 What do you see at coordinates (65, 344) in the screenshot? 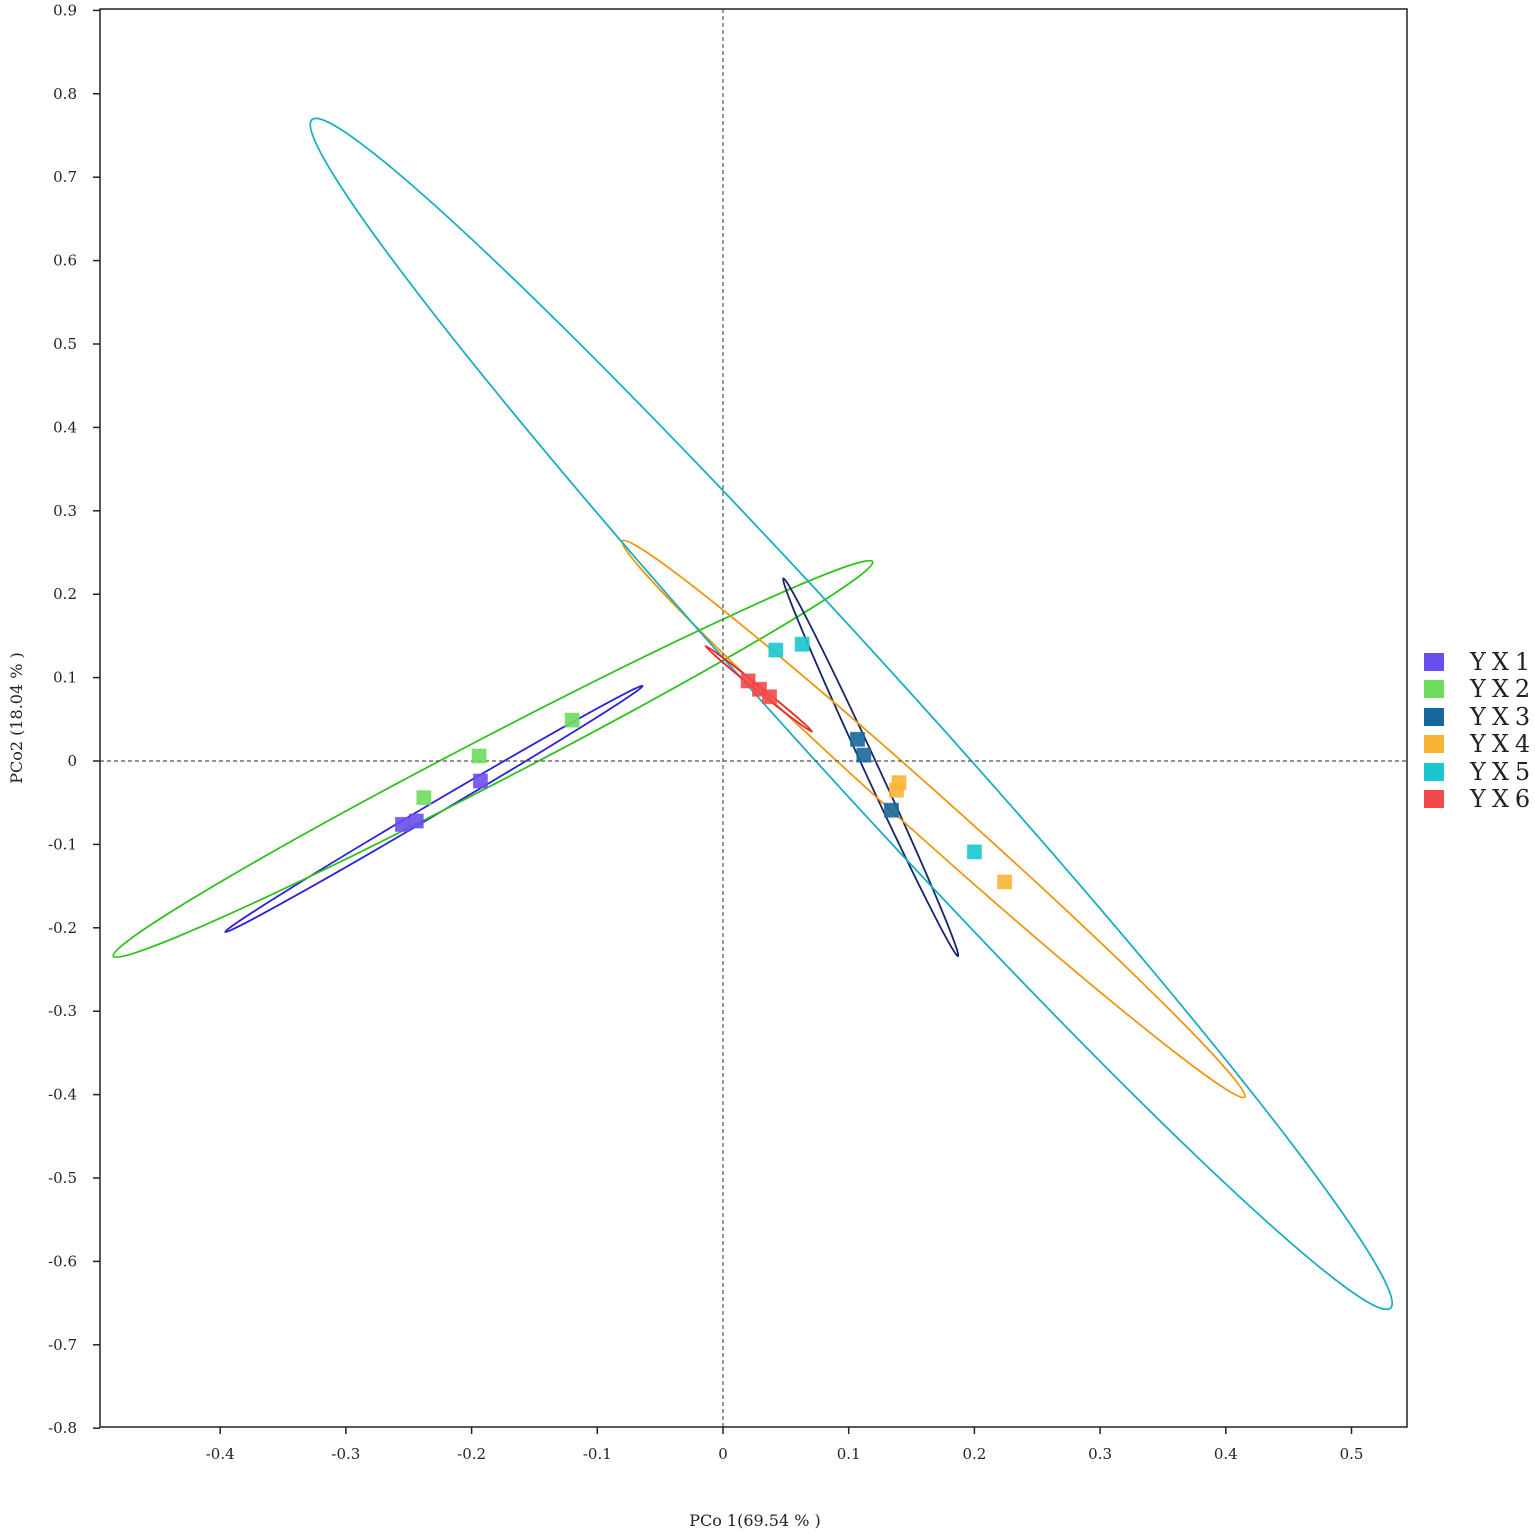
I see `y-tick-label: 0.5` at bounding box center [65, 344].